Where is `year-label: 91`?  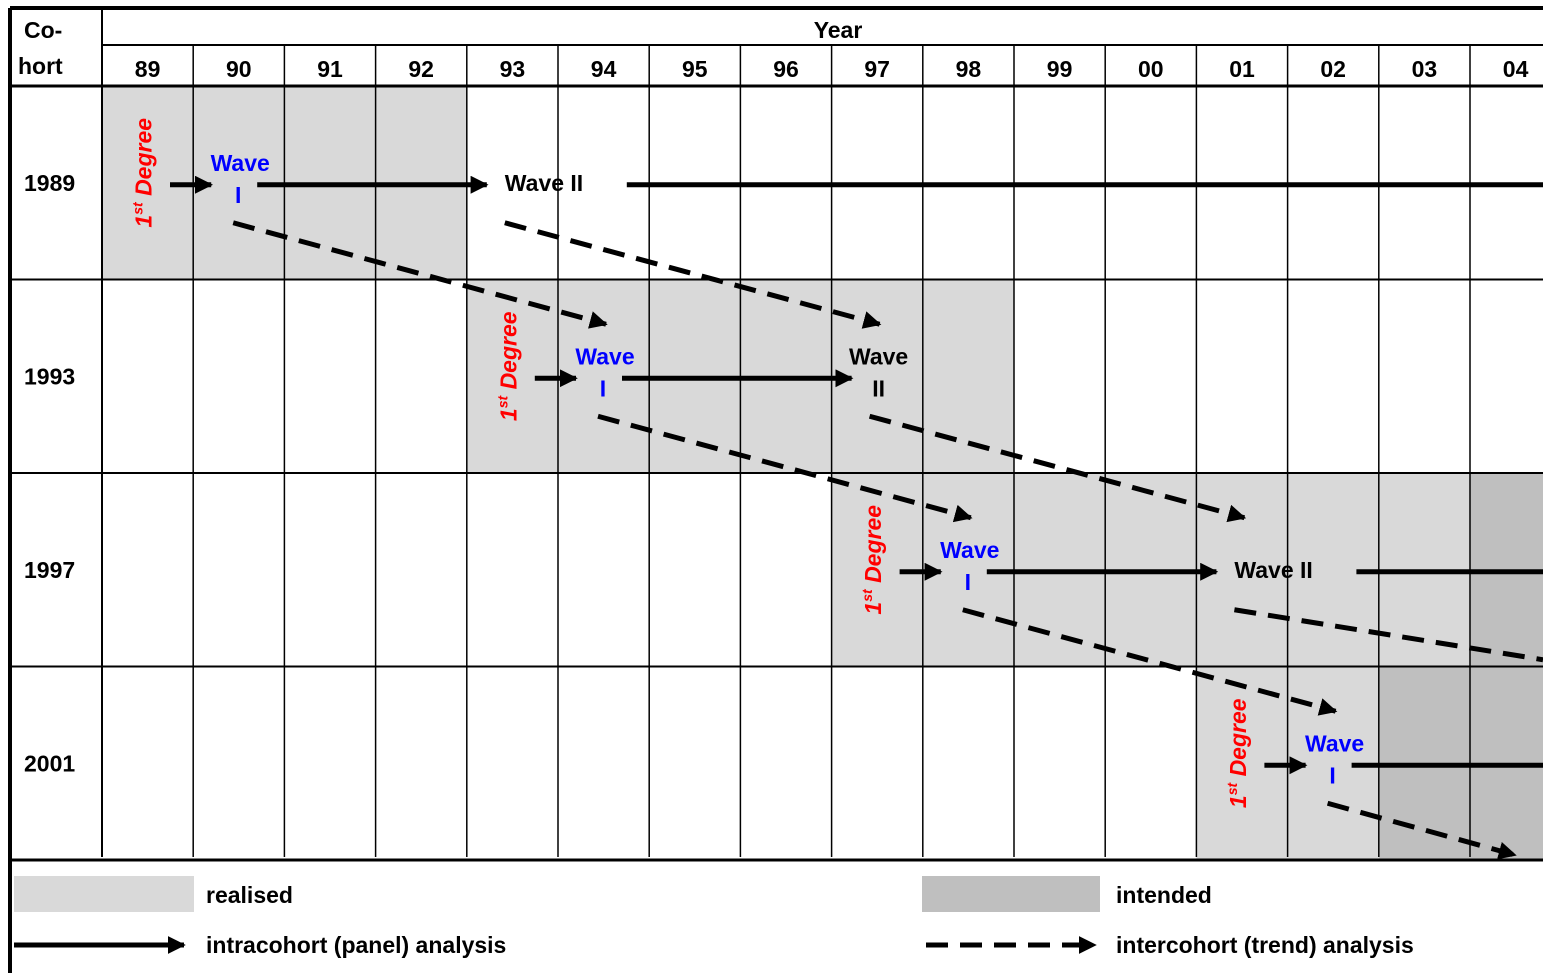 year-label: 91 is located at coordinates (330, 69).